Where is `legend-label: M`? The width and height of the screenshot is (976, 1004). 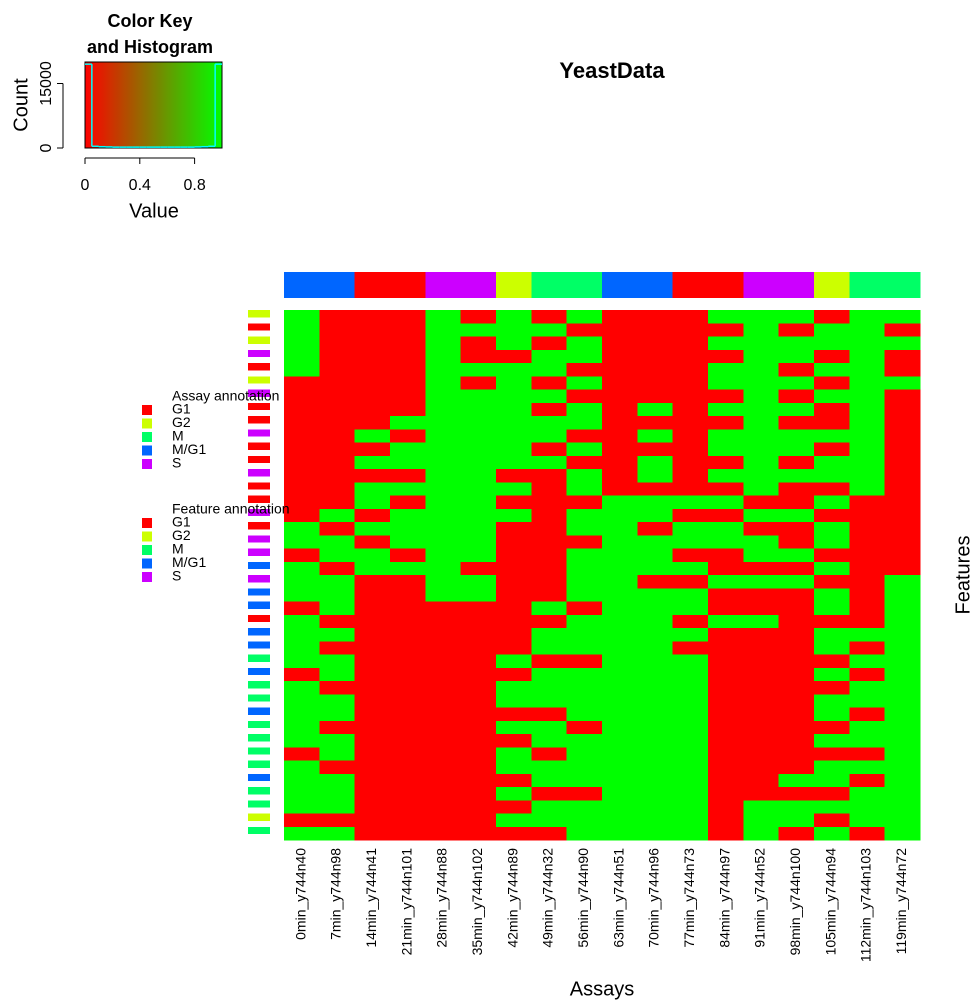 legend-label: M is located at coordinates (178, 549).